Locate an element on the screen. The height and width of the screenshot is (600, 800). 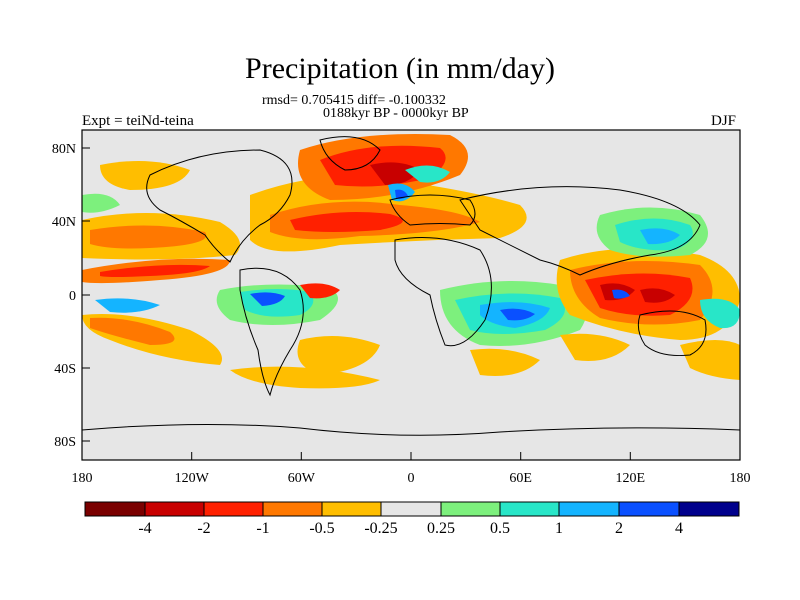
x-tick-label: 0 is located at coordinates (411, 478).